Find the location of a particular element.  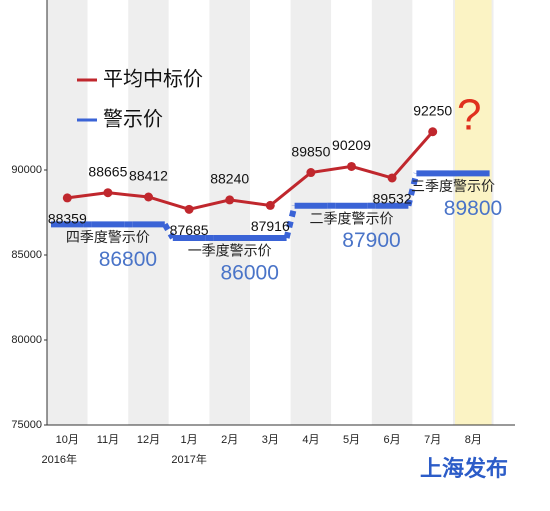

x-tick-label: 4月 is located at coordinates (310, 440).